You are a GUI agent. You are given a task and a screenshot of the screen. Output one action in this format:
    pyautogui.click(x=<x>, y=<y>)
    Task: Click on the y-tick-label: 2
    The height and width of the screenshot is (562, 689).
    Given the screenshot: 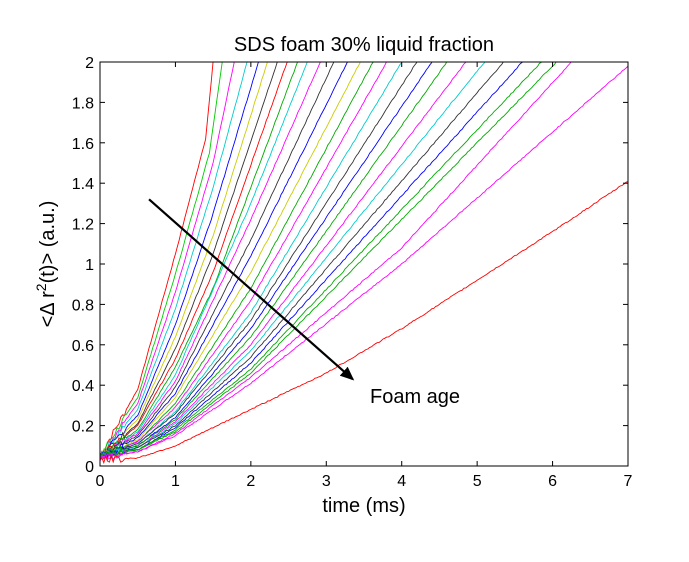 What is the action you would take?
    pyautogui.click(x=89, y=63)
    